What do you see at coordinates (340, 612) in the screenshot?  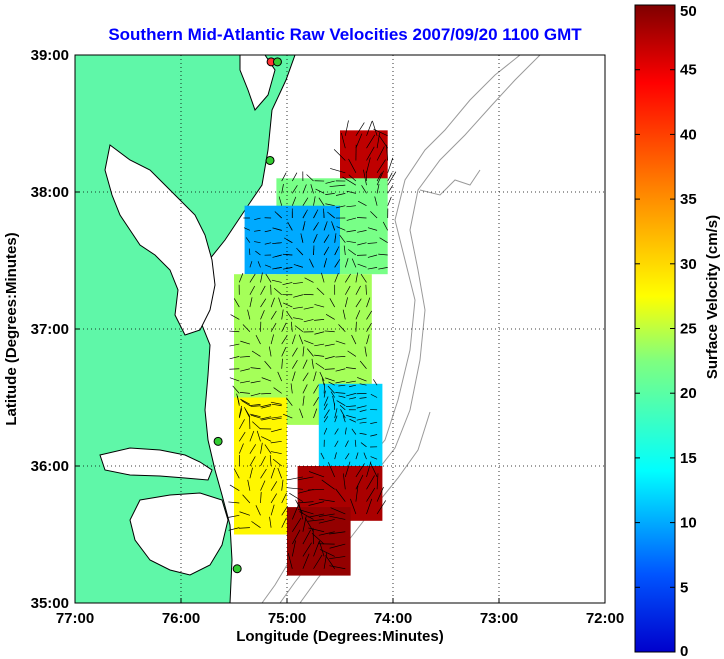 I see `x-axis-ticks: 77:00 76:00 75:00 74:00 73:00 72:00` at bounding box center [340, 612].